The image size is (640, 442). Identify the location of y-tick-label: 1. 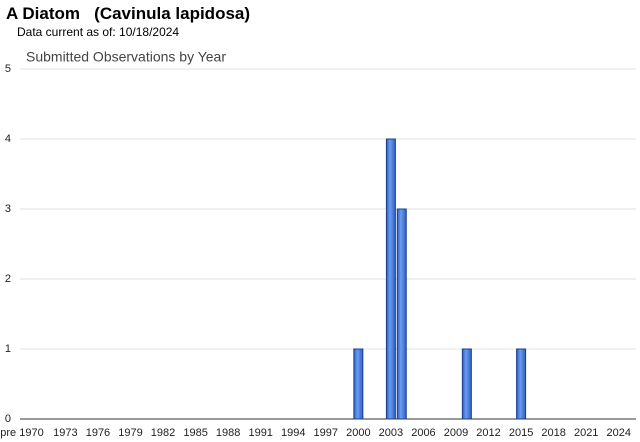
(8, 349).